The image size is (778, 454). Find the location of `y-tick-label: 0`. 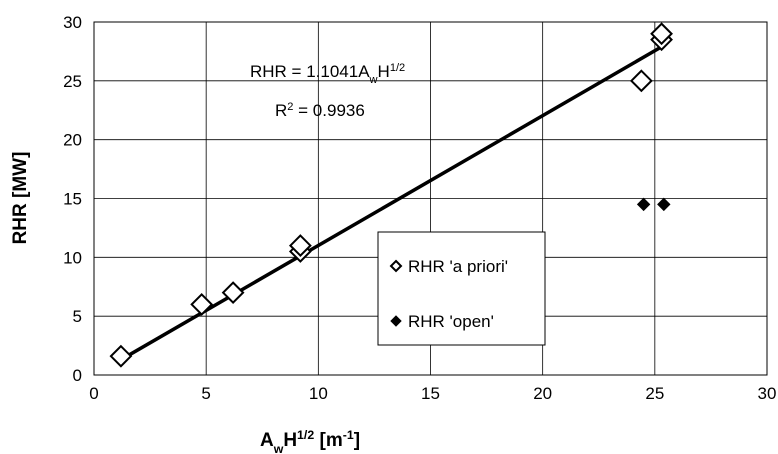

y-tick-label: 0 is located at coordinates (77, 375).